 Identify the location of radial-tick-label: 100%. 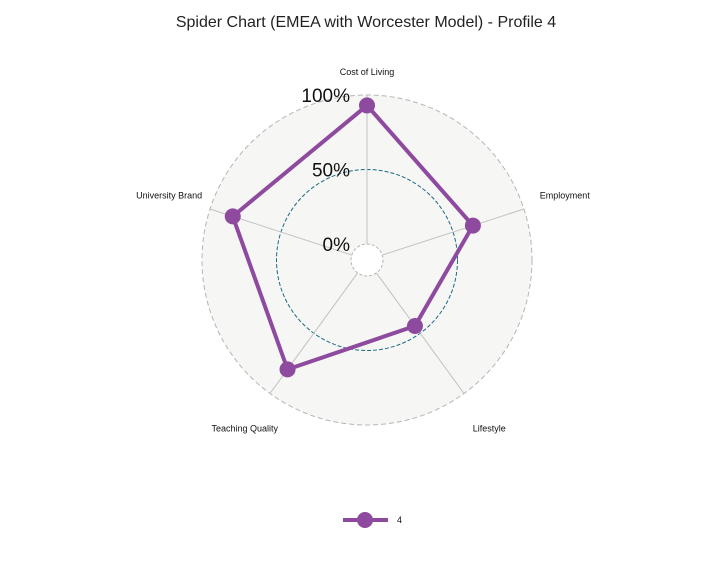
(325, 96).